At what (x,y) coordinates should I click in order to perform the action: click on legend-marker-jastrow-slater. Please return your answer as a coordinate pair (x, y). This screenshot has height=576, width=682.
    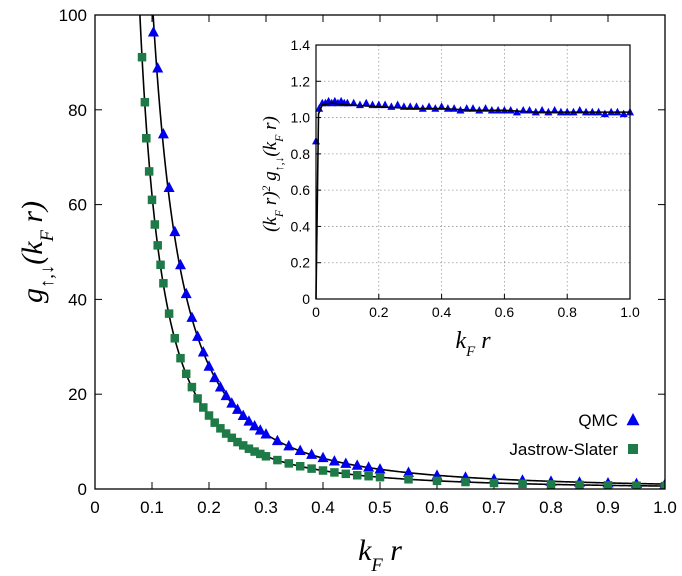
    Looking at the image, I should click on (633, 449).